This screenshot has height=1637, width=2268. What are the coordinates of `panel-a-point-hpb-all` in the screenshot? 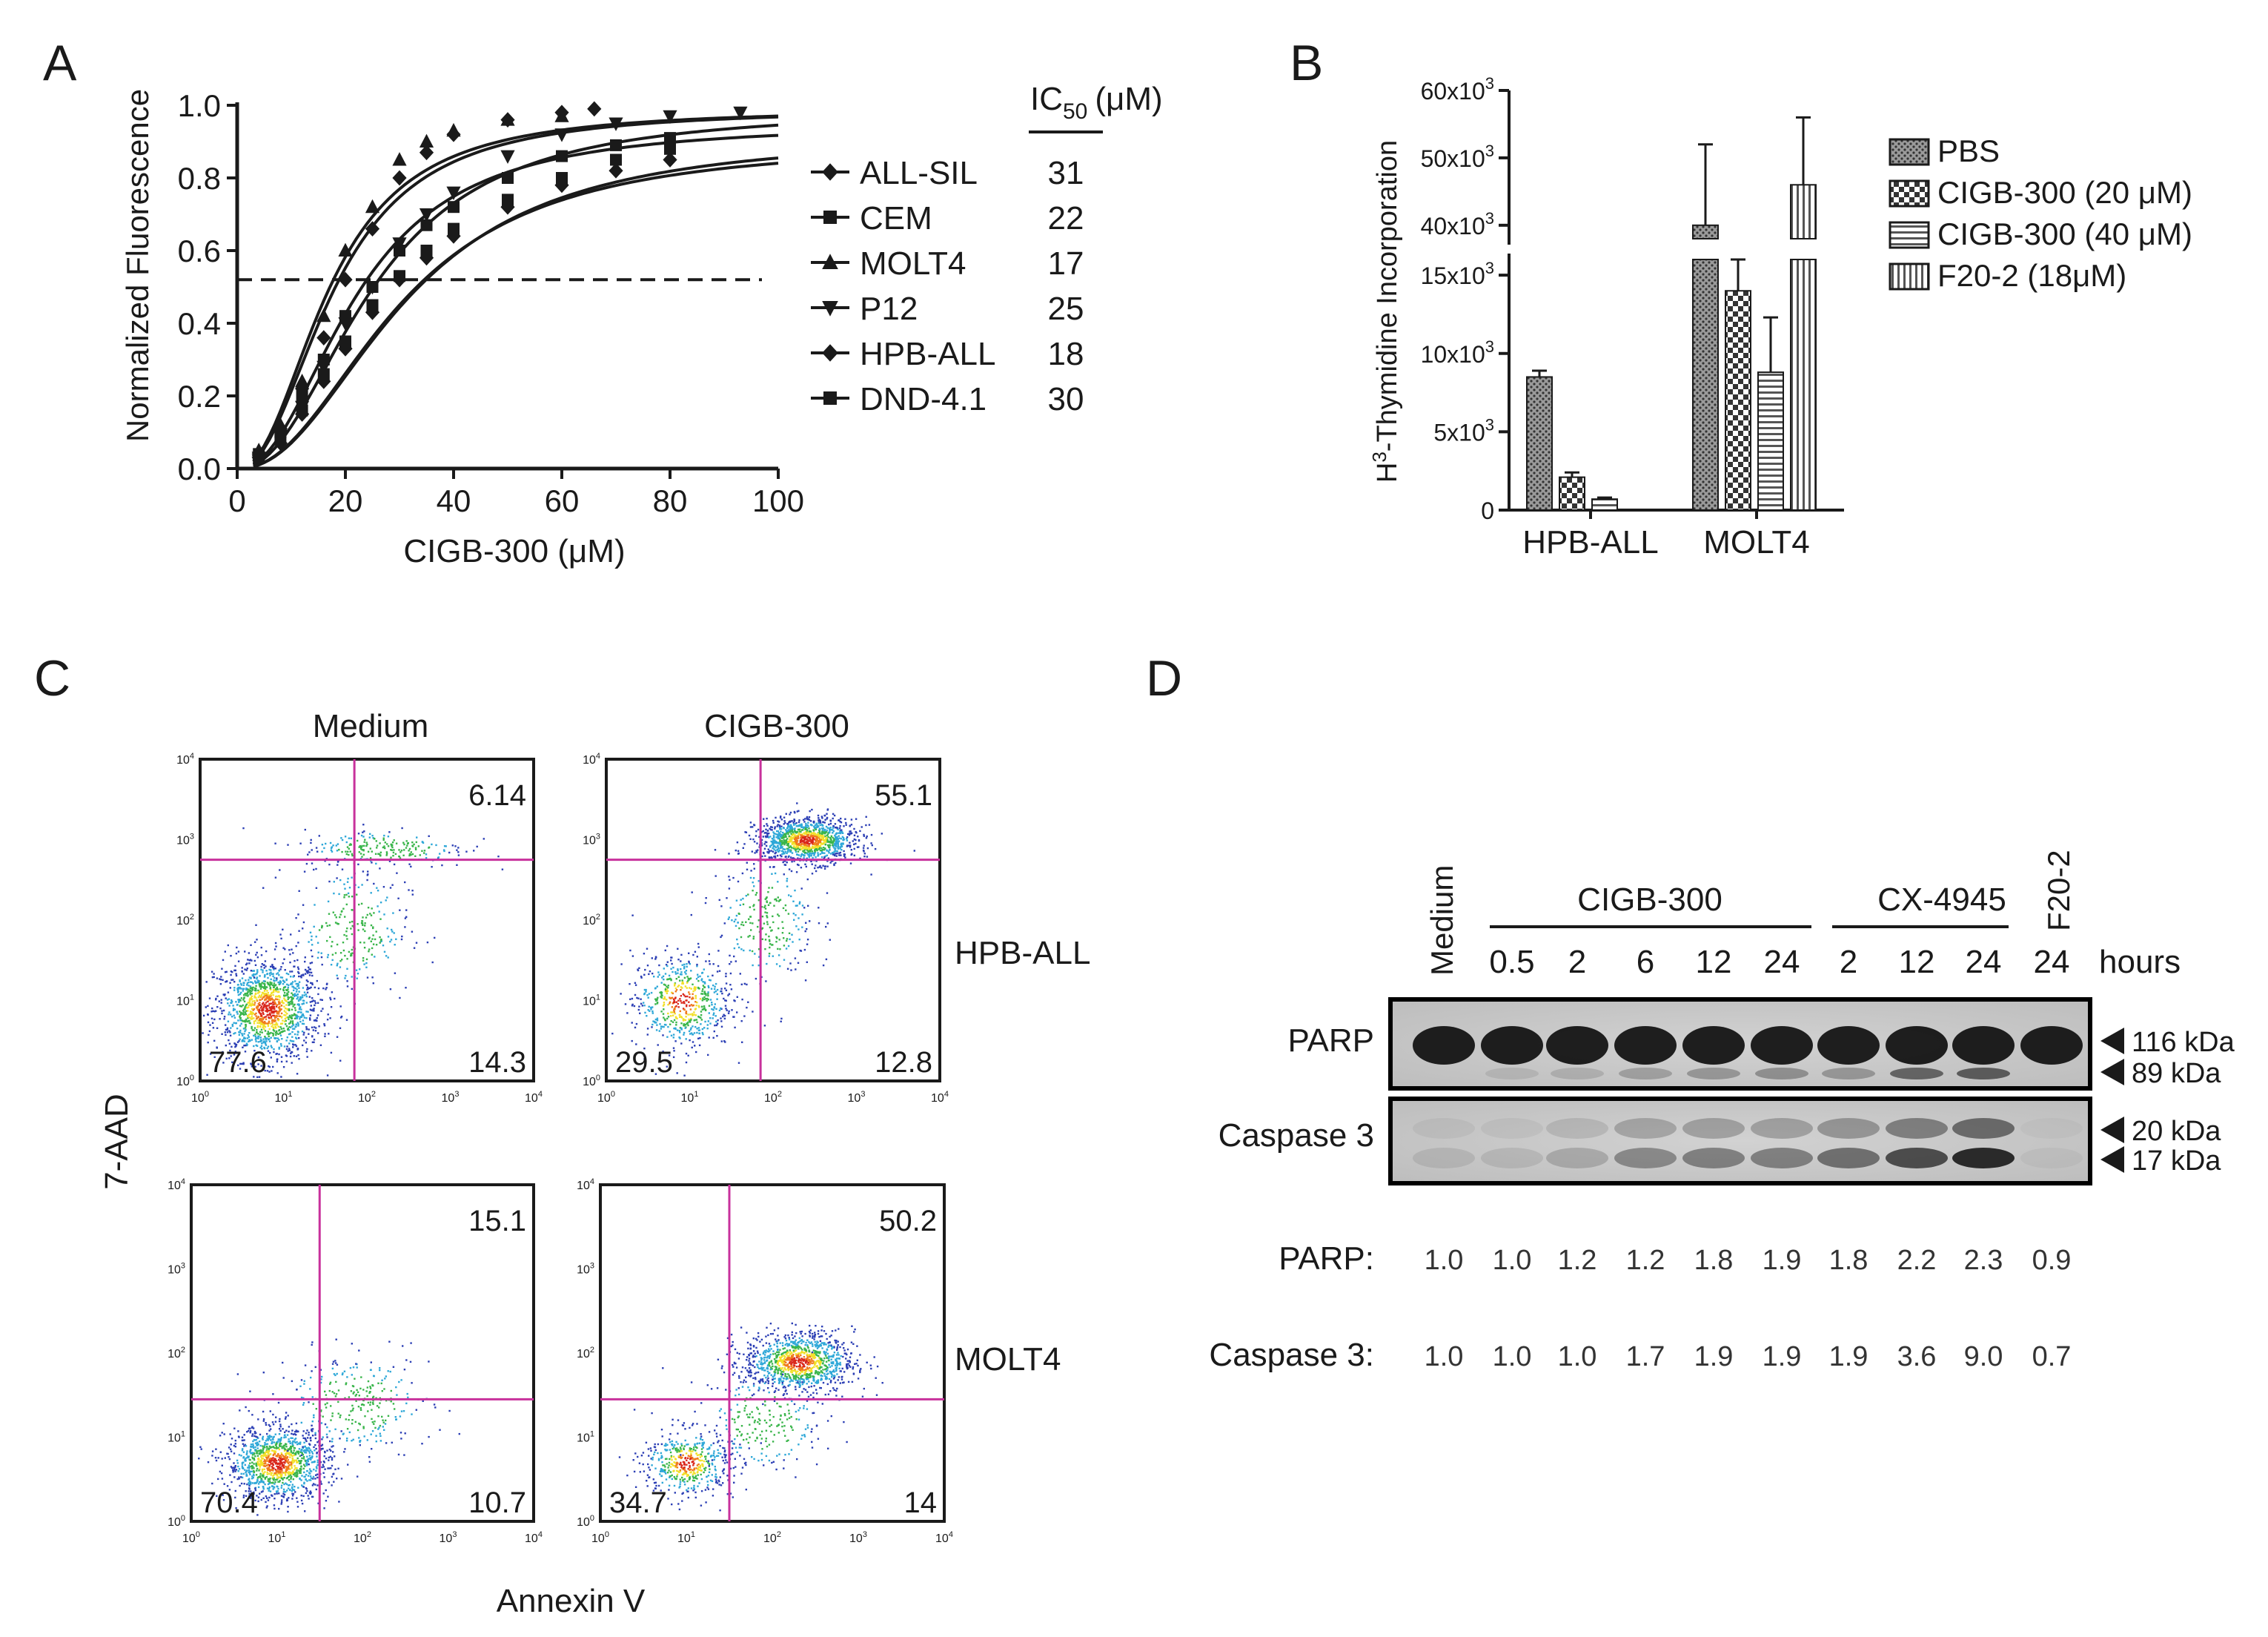 It's located at (427, 153).